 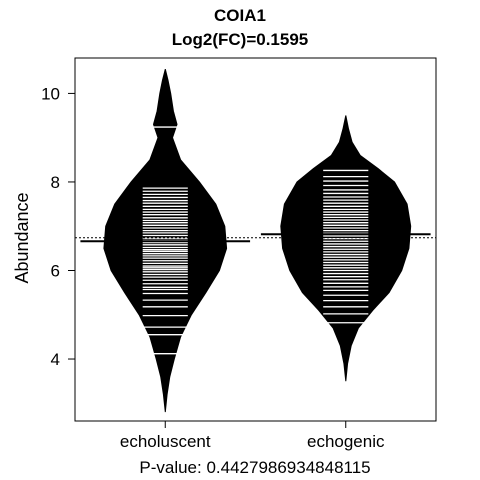 What do you see at coordinates (55, 359) in the screenshot?
I see `y-tick-label: 4` at bounding box center [55, 359].